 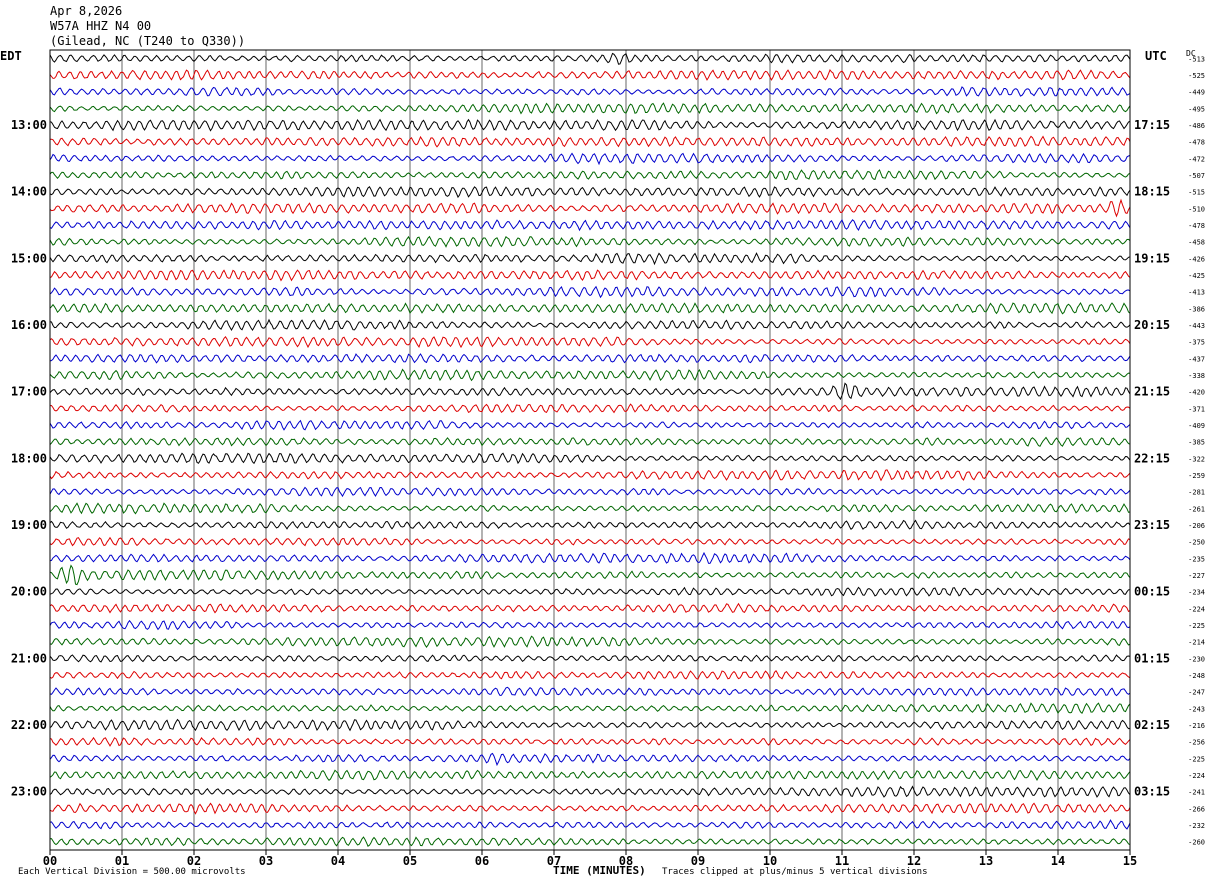 What do you see at coordinates (1196, 193) in the screenshot?
I see `dc-offset-value: -515` at bounding box center [1196, 193].